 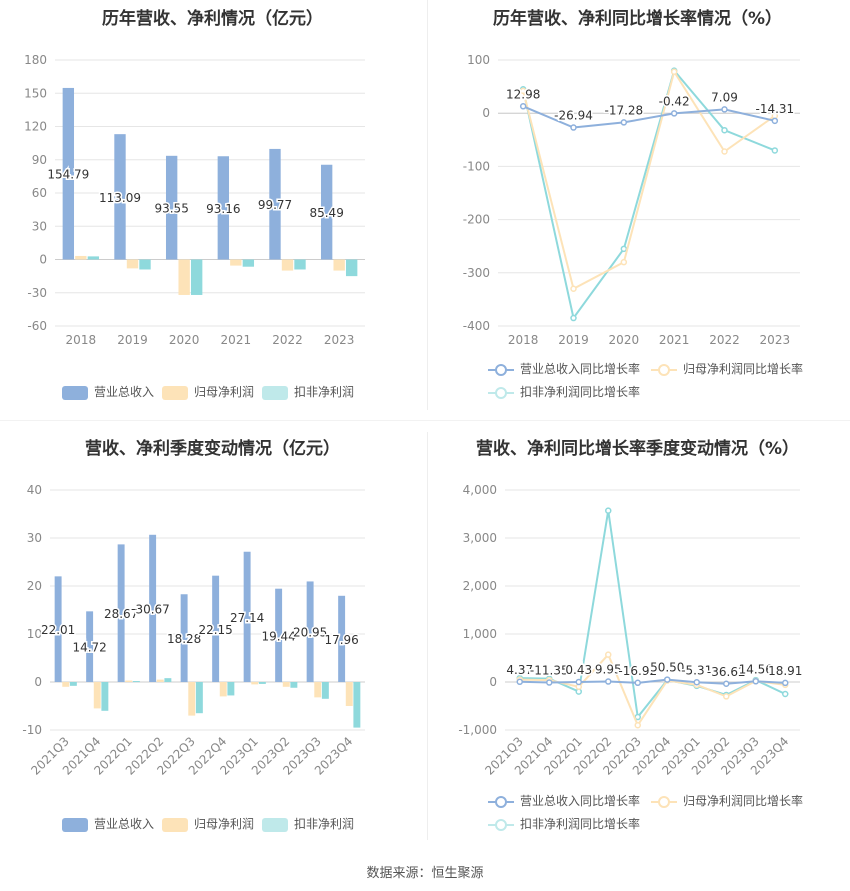 I want to click on legend-label: 扣非净利润同比增长率, so click(x=580, y=824).